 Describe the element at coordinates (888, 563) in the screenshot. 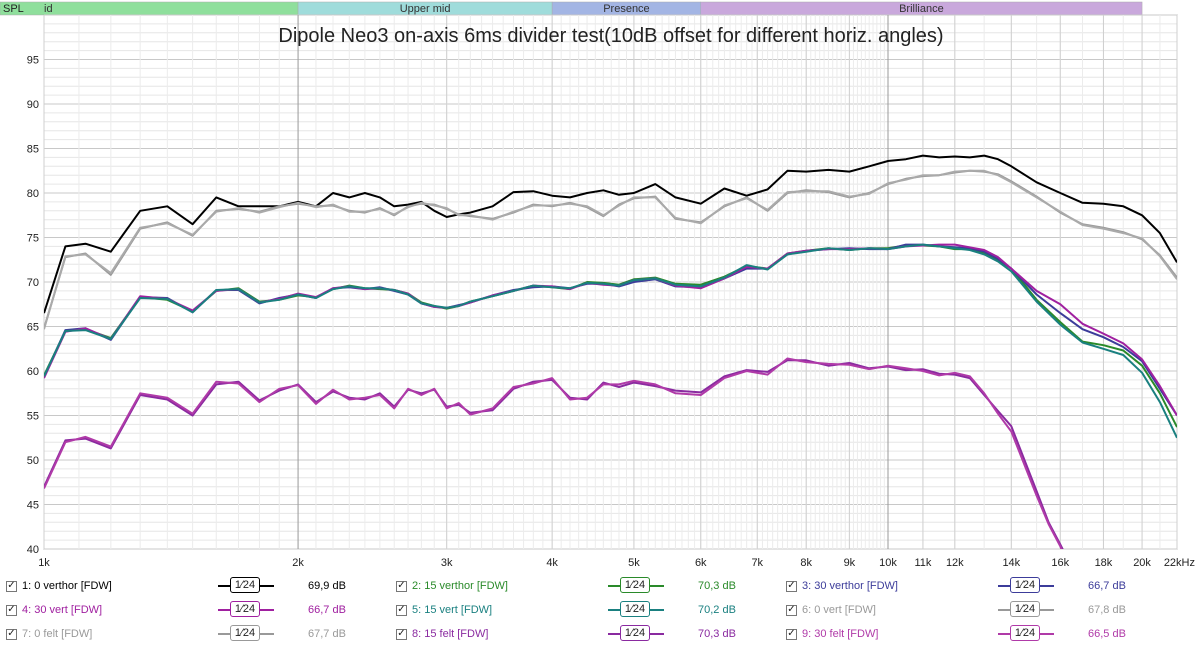

I see `x-tick-label: 10k` at that location.